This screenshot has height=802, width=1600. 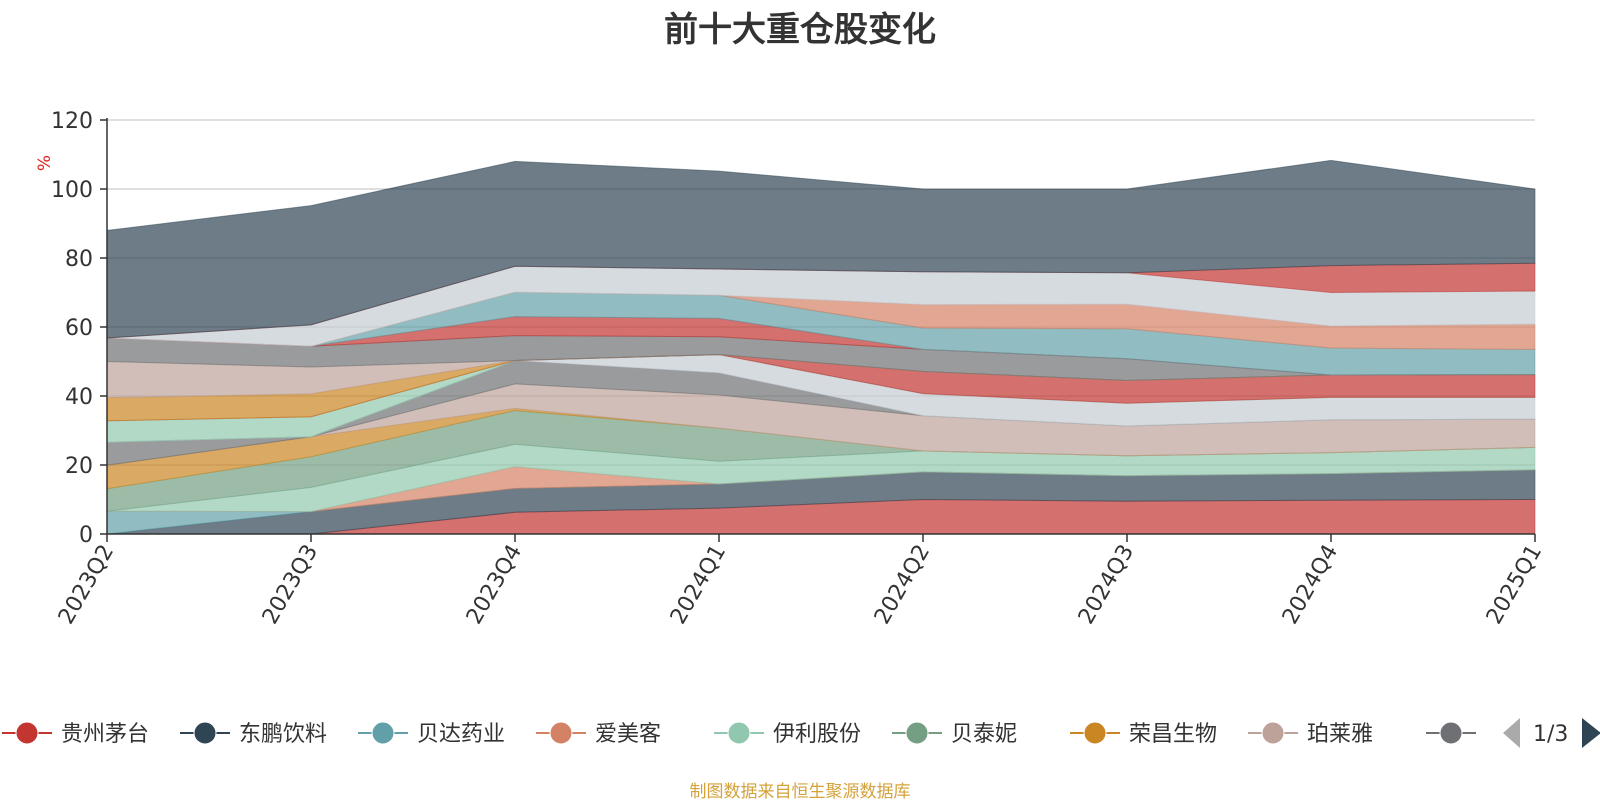 I want to click on legend-label: 荣昌生物, so click(x=1173, y=734).